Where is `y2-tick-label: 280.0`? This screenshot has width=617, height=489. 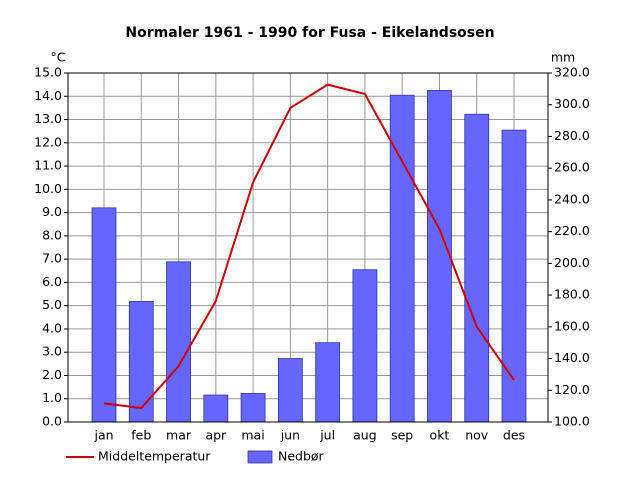
y2-tick-label: 280.0 is located at coordinates (572, 135).